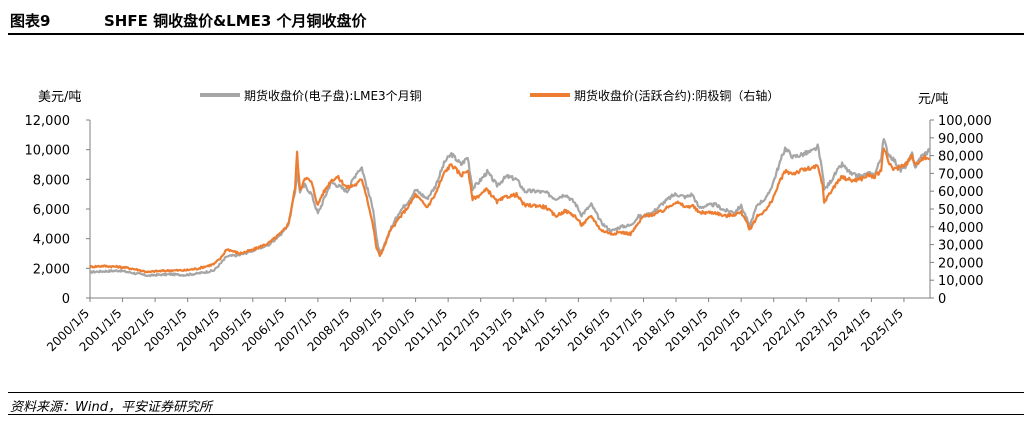  What do you see at coordinates (111, 407) in the screenshot?
I see `source-note: 资料来源：Wind，平安证券研究所` at bounding box center [111, 407].